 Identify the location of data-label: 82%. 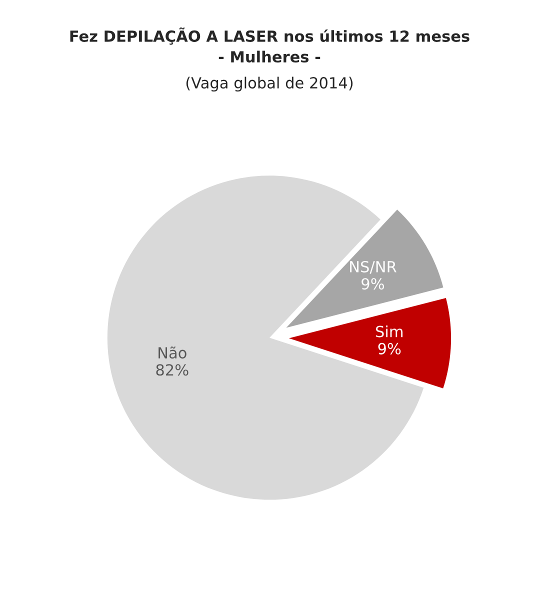
(172, 370).